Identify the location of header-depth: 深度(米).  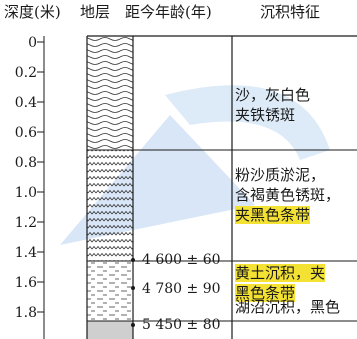
(32, 12).